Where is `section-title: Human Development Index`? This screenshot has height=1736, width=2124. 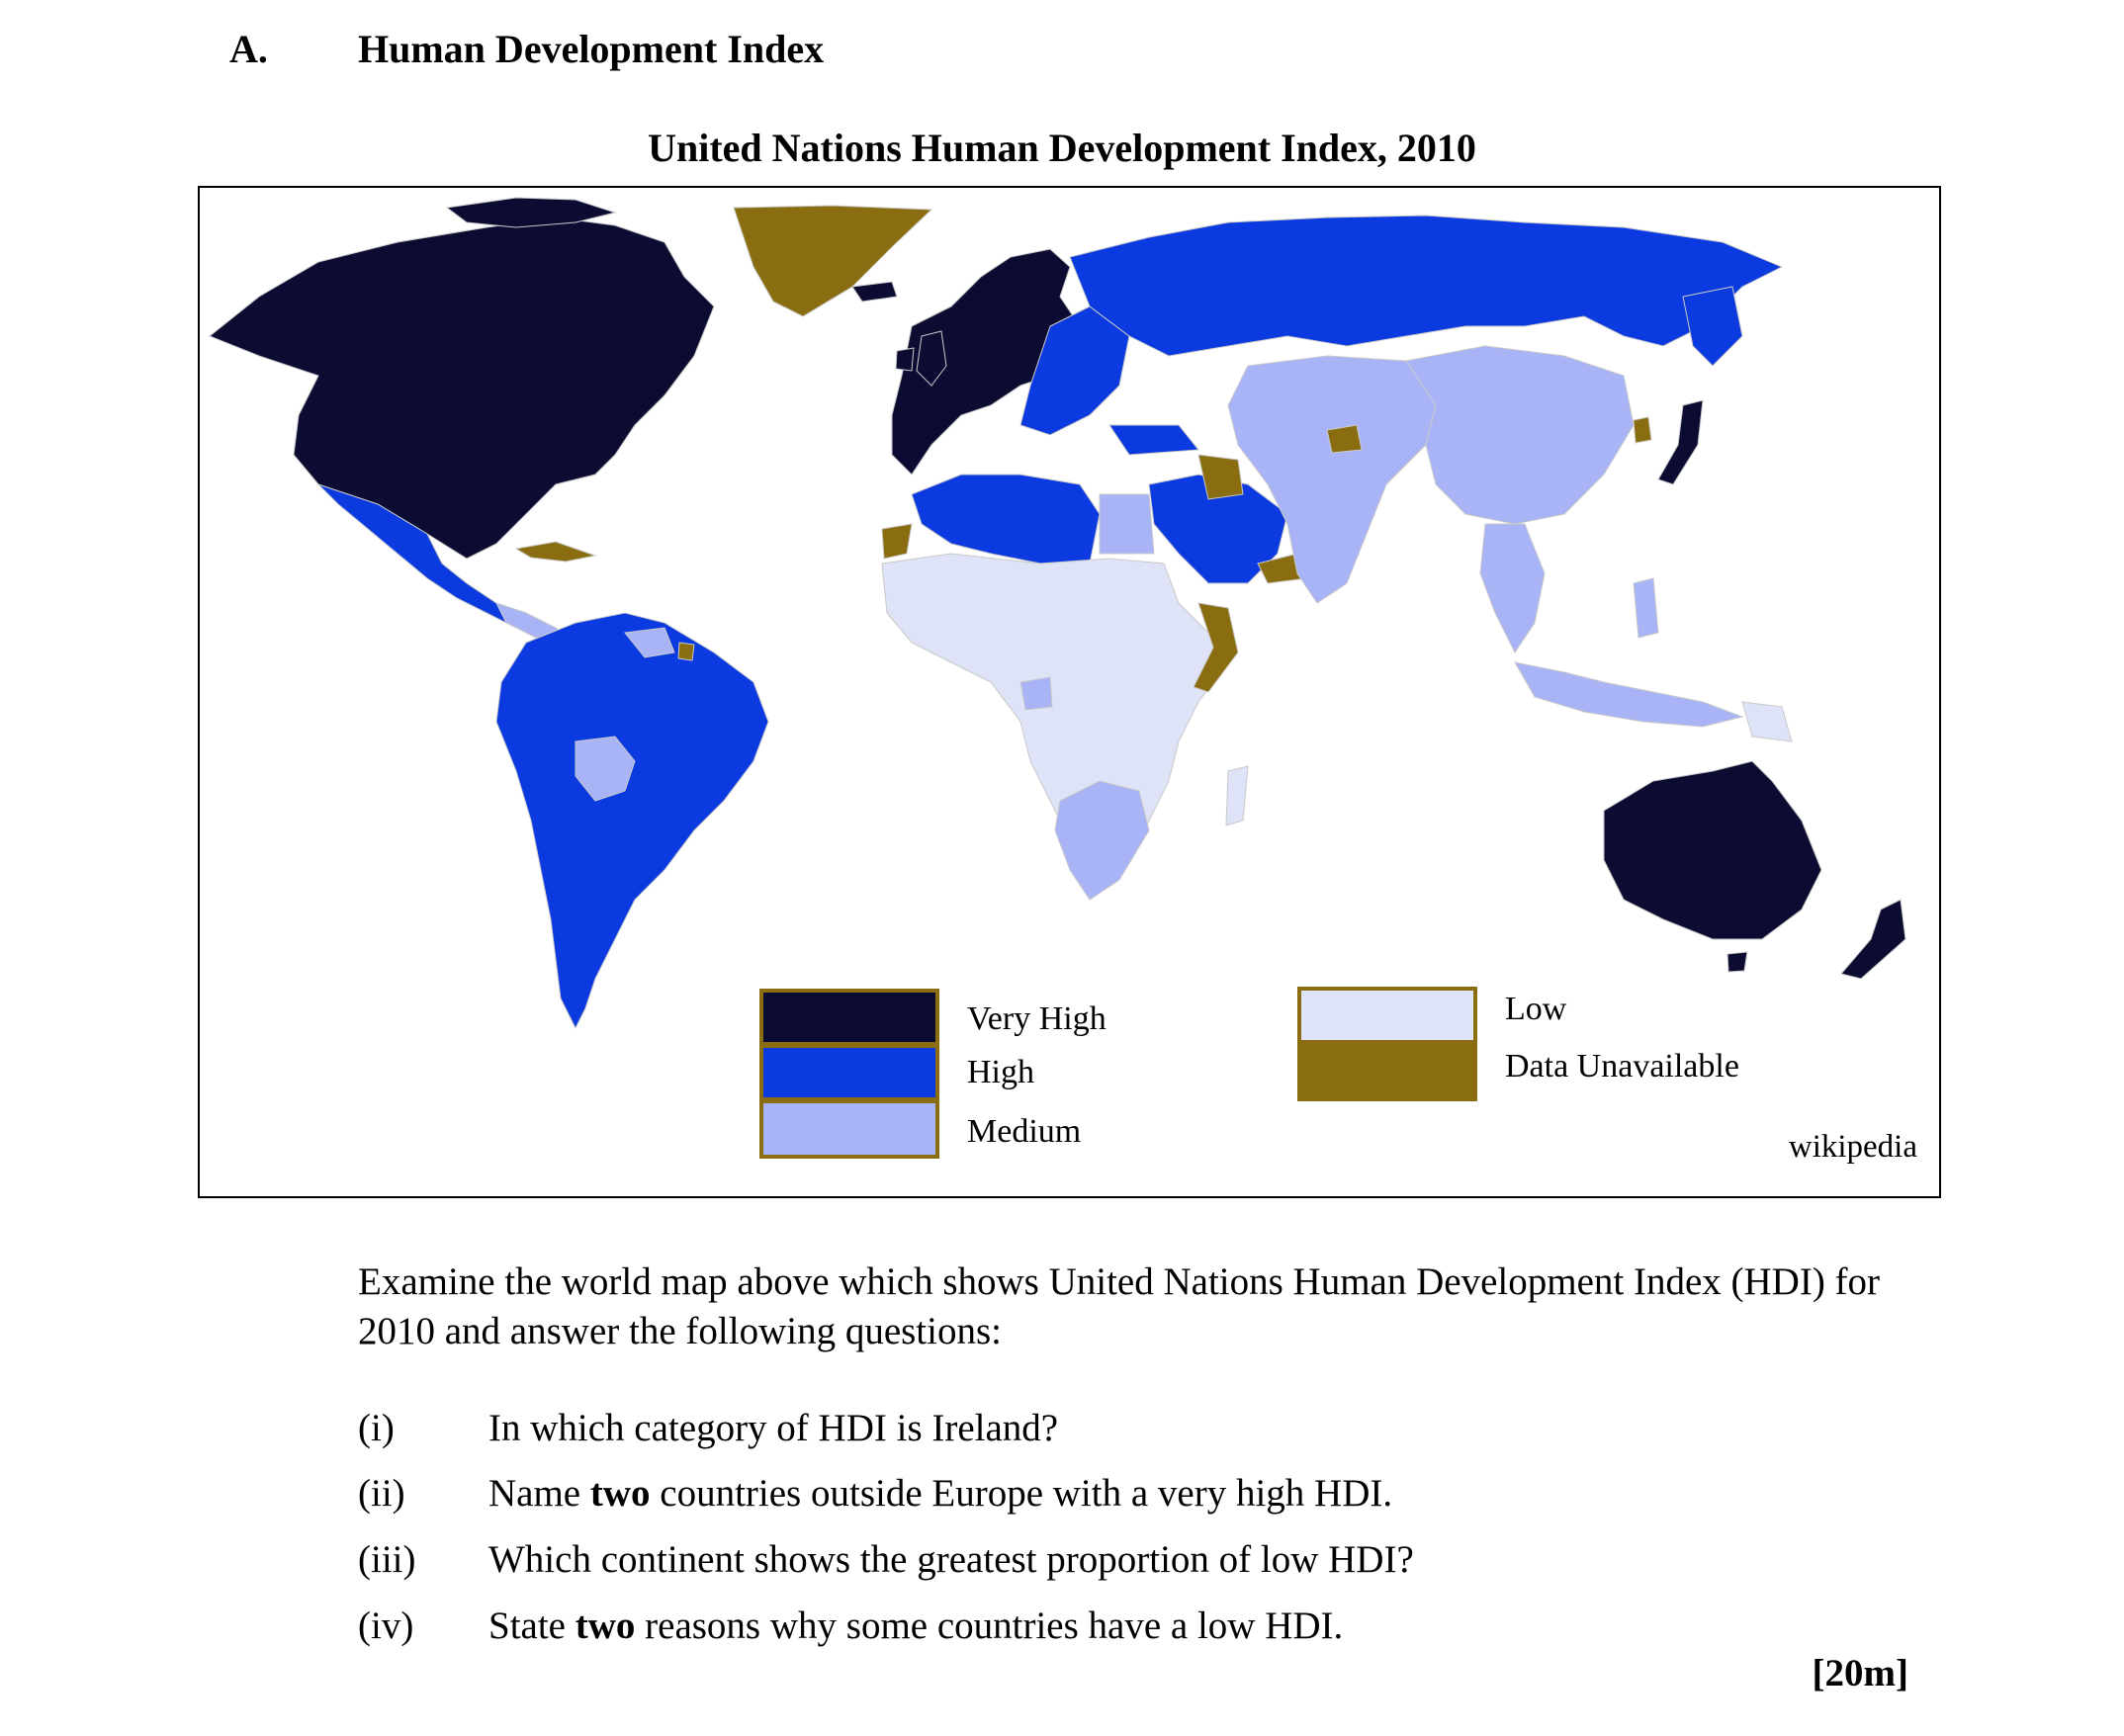 section-title: Human Development Index is located at coordinates (591, 49).